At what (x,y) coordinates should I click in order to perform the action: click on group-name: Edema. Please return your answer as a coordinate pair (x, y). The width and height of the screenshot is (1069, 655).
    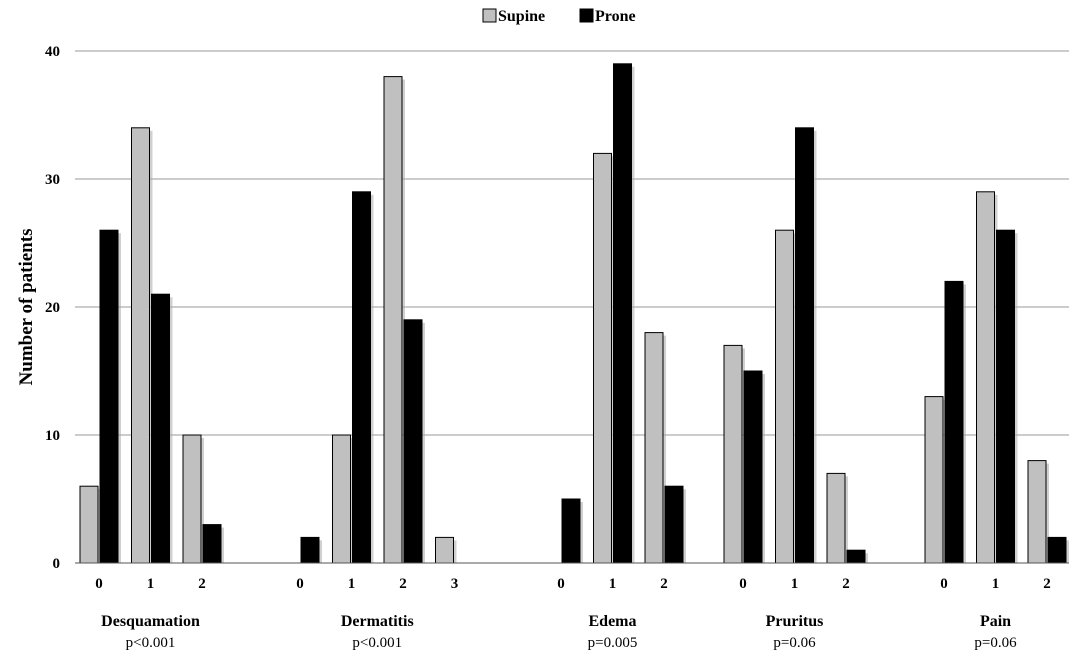
    Looking at the image, I should click on (613, 621).